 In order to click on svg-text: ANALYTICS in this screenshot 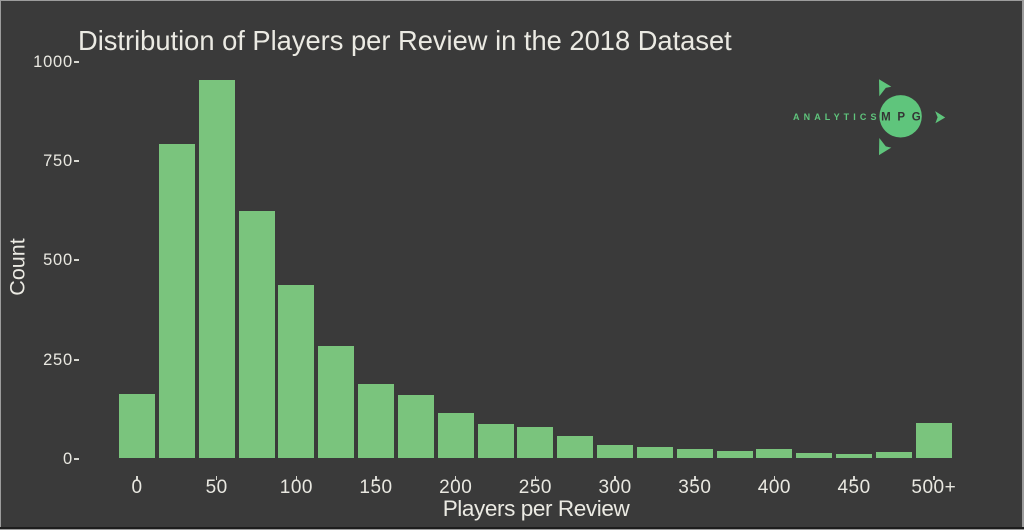, I will do `click(837, 117)`.